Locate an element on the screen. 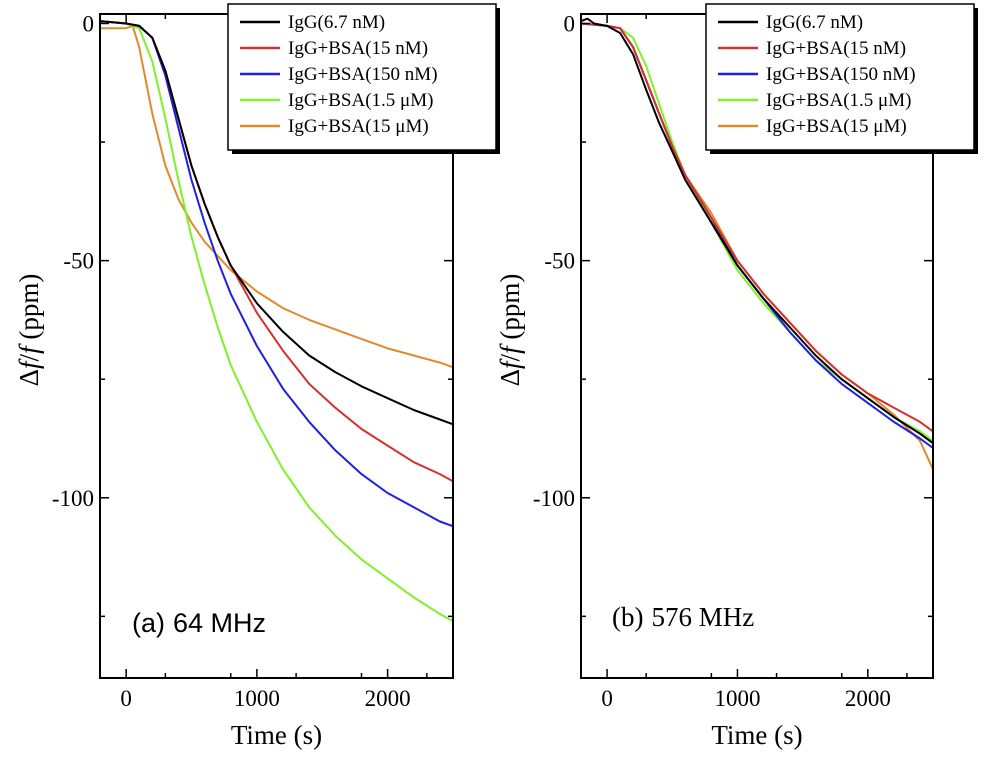 Image resolution: width=994 pixels, height=760 pixels. panel-label: (b) 576 MHz is located at coordinates (683, 617).